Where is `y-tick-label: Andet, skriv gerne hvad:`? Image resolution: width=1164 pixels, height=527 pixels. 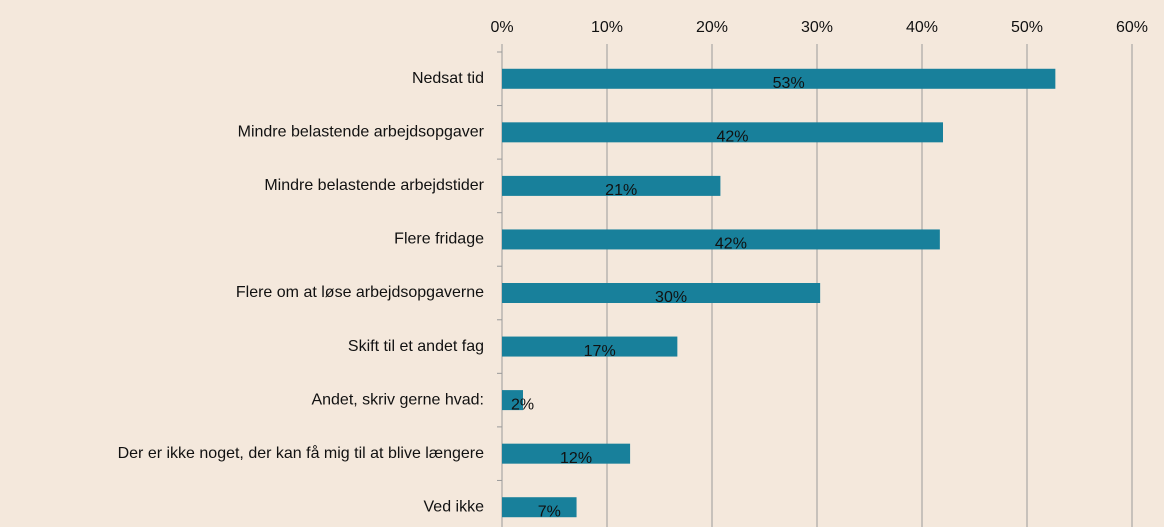
y-tick-label: Andet, skriv gerne hvad: is located at coordinates (397, 399).